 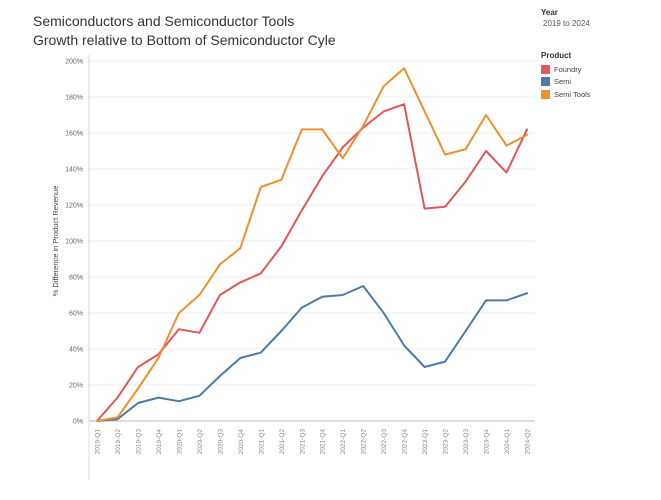 What do you see at coordinates (74, 206) in the screenshot?
I see `y-tick-label: 120%` at bounding box center [74, 206].